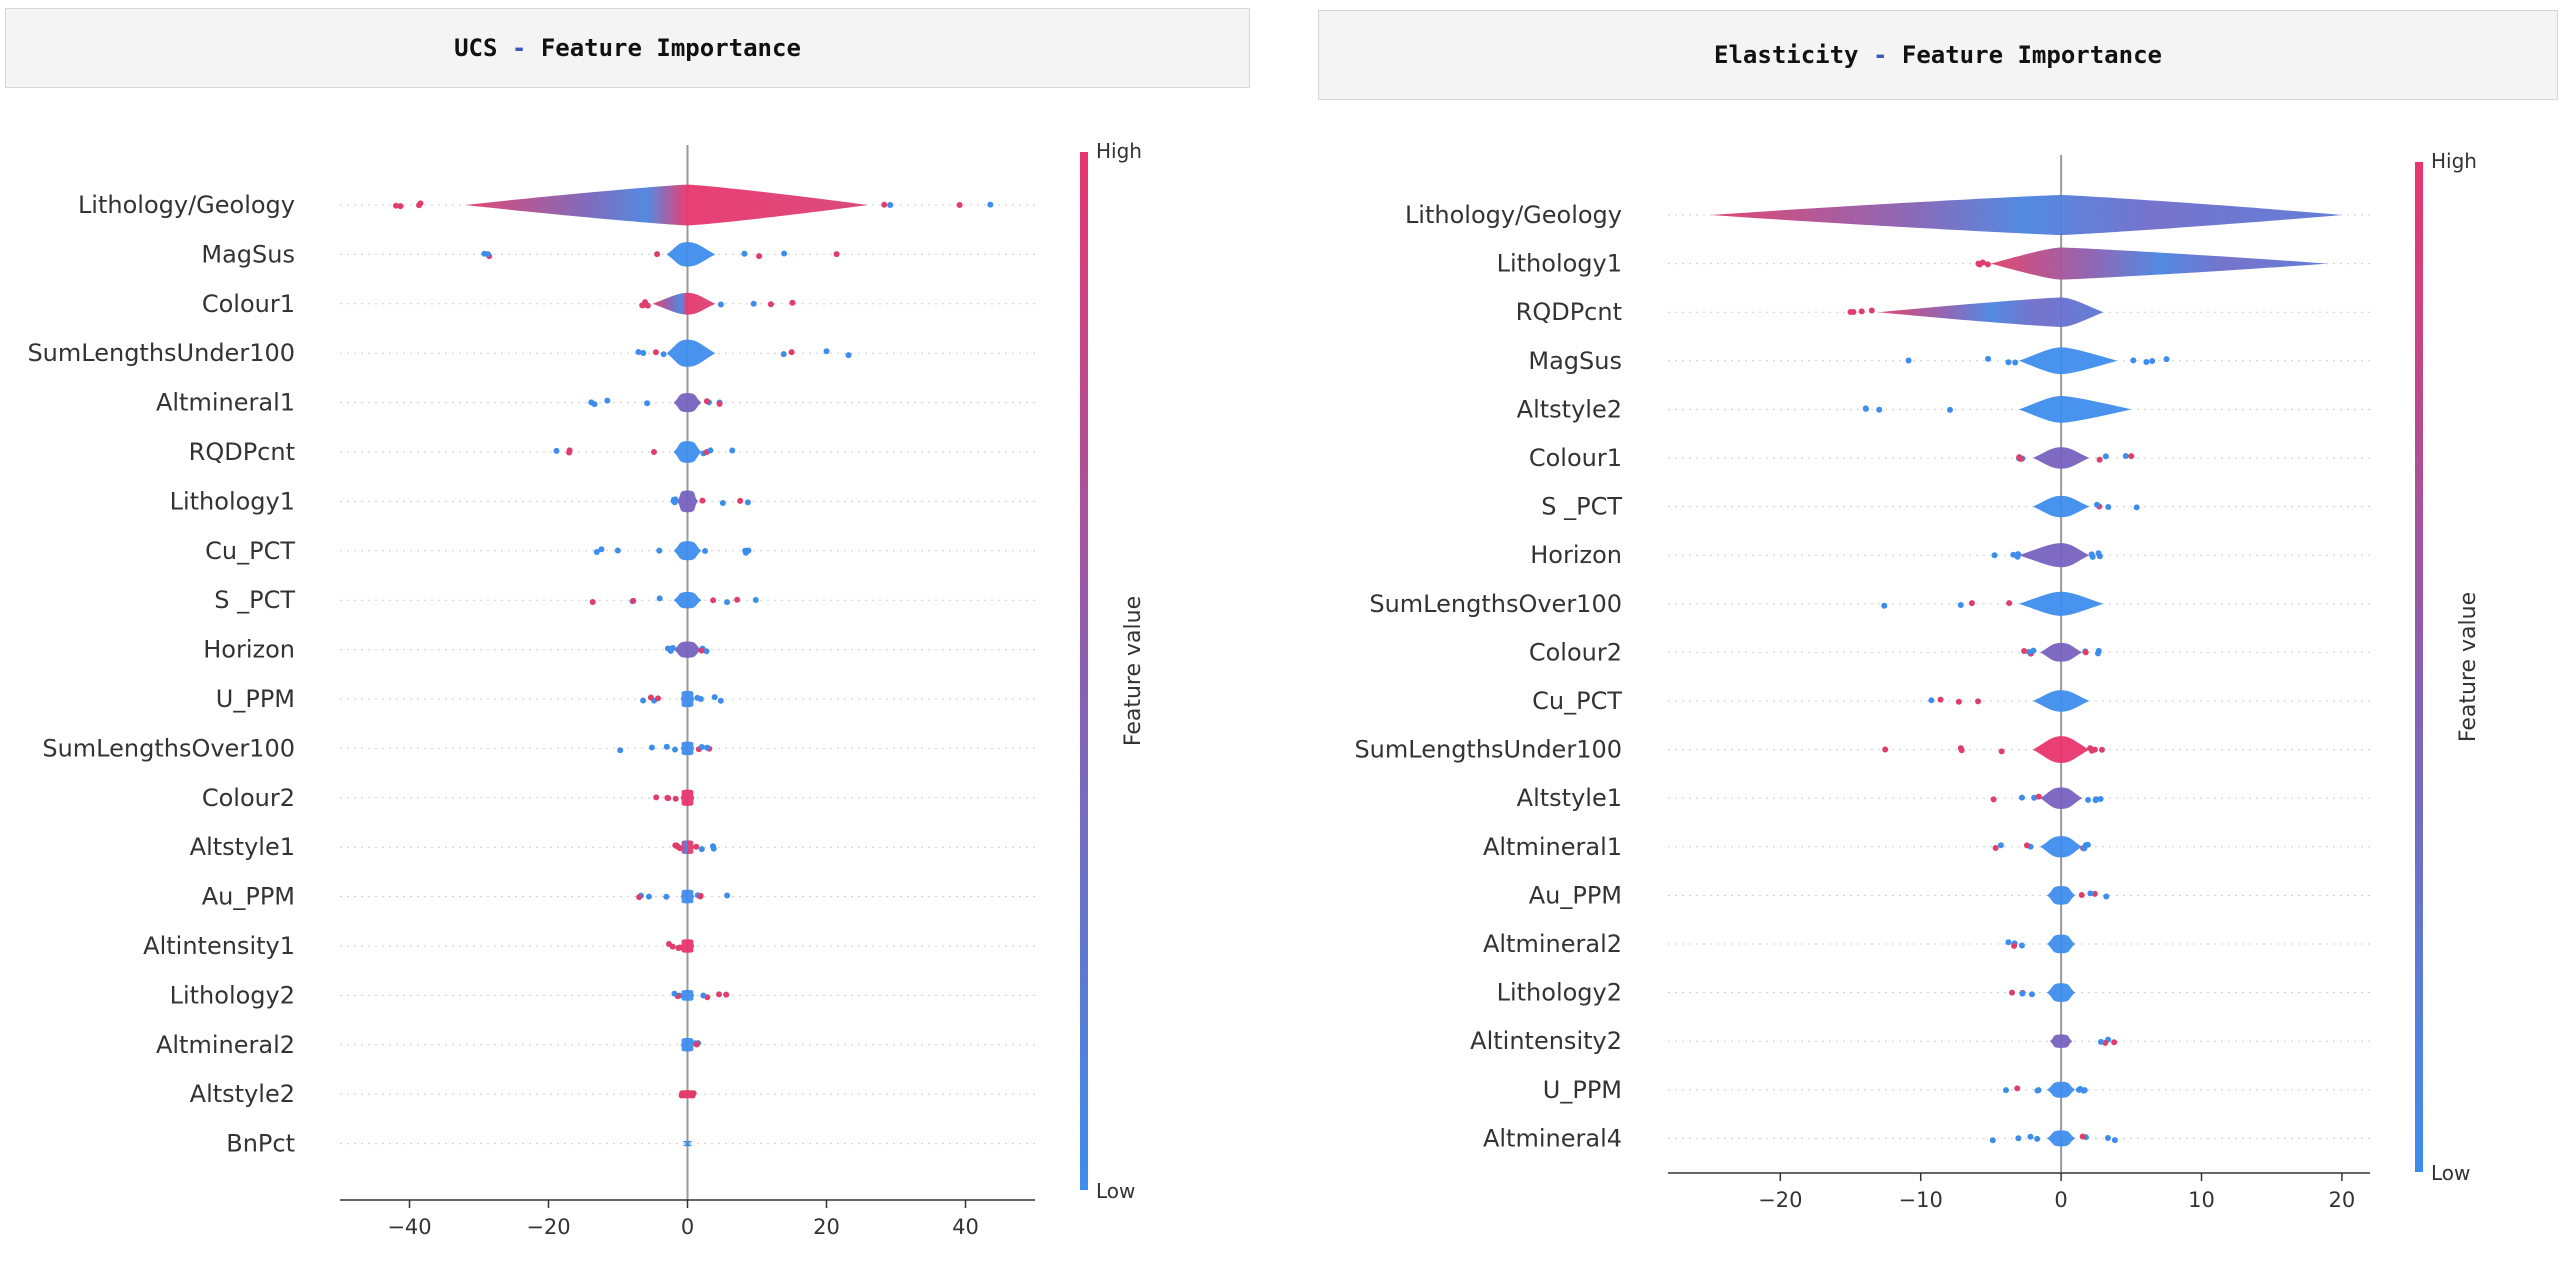  I want to click on chart-title-ucs: UCS - Feature Importance, so click(627, 48).